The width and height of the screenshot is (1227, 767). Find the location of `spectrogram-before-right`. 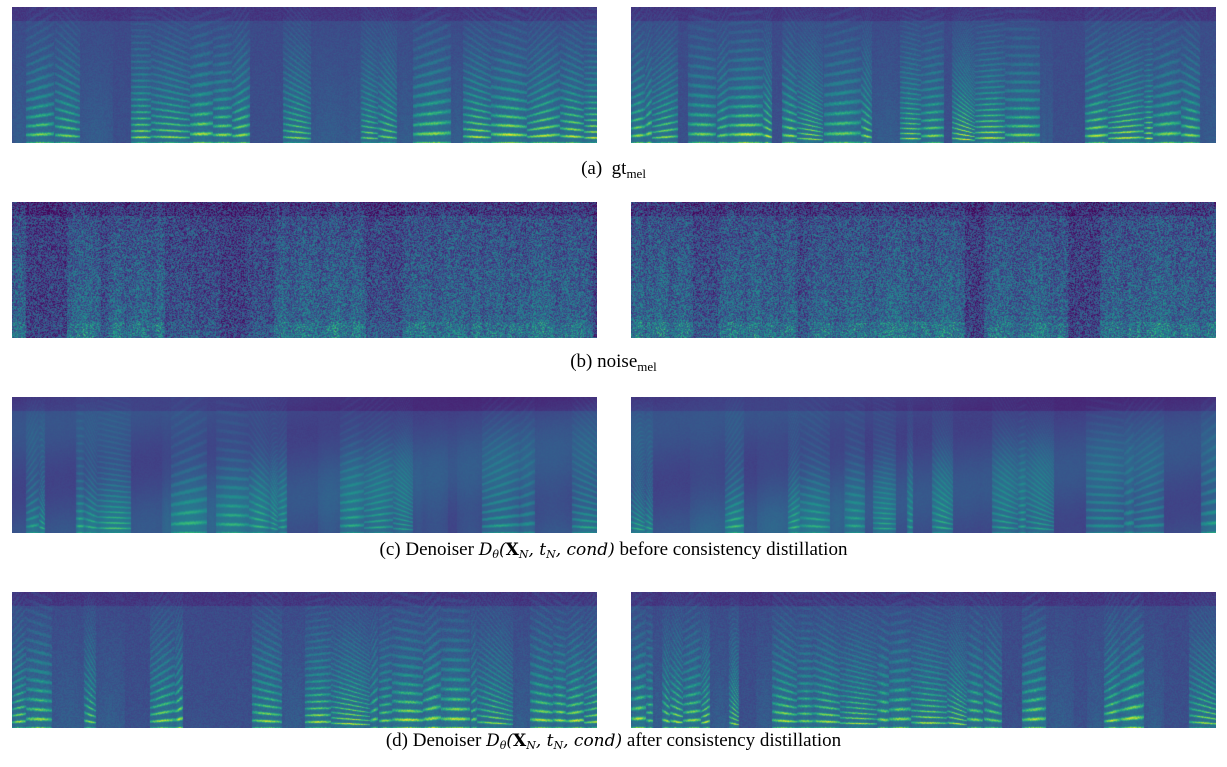

spectrogram-before-right is located at coordinates (923, 465).